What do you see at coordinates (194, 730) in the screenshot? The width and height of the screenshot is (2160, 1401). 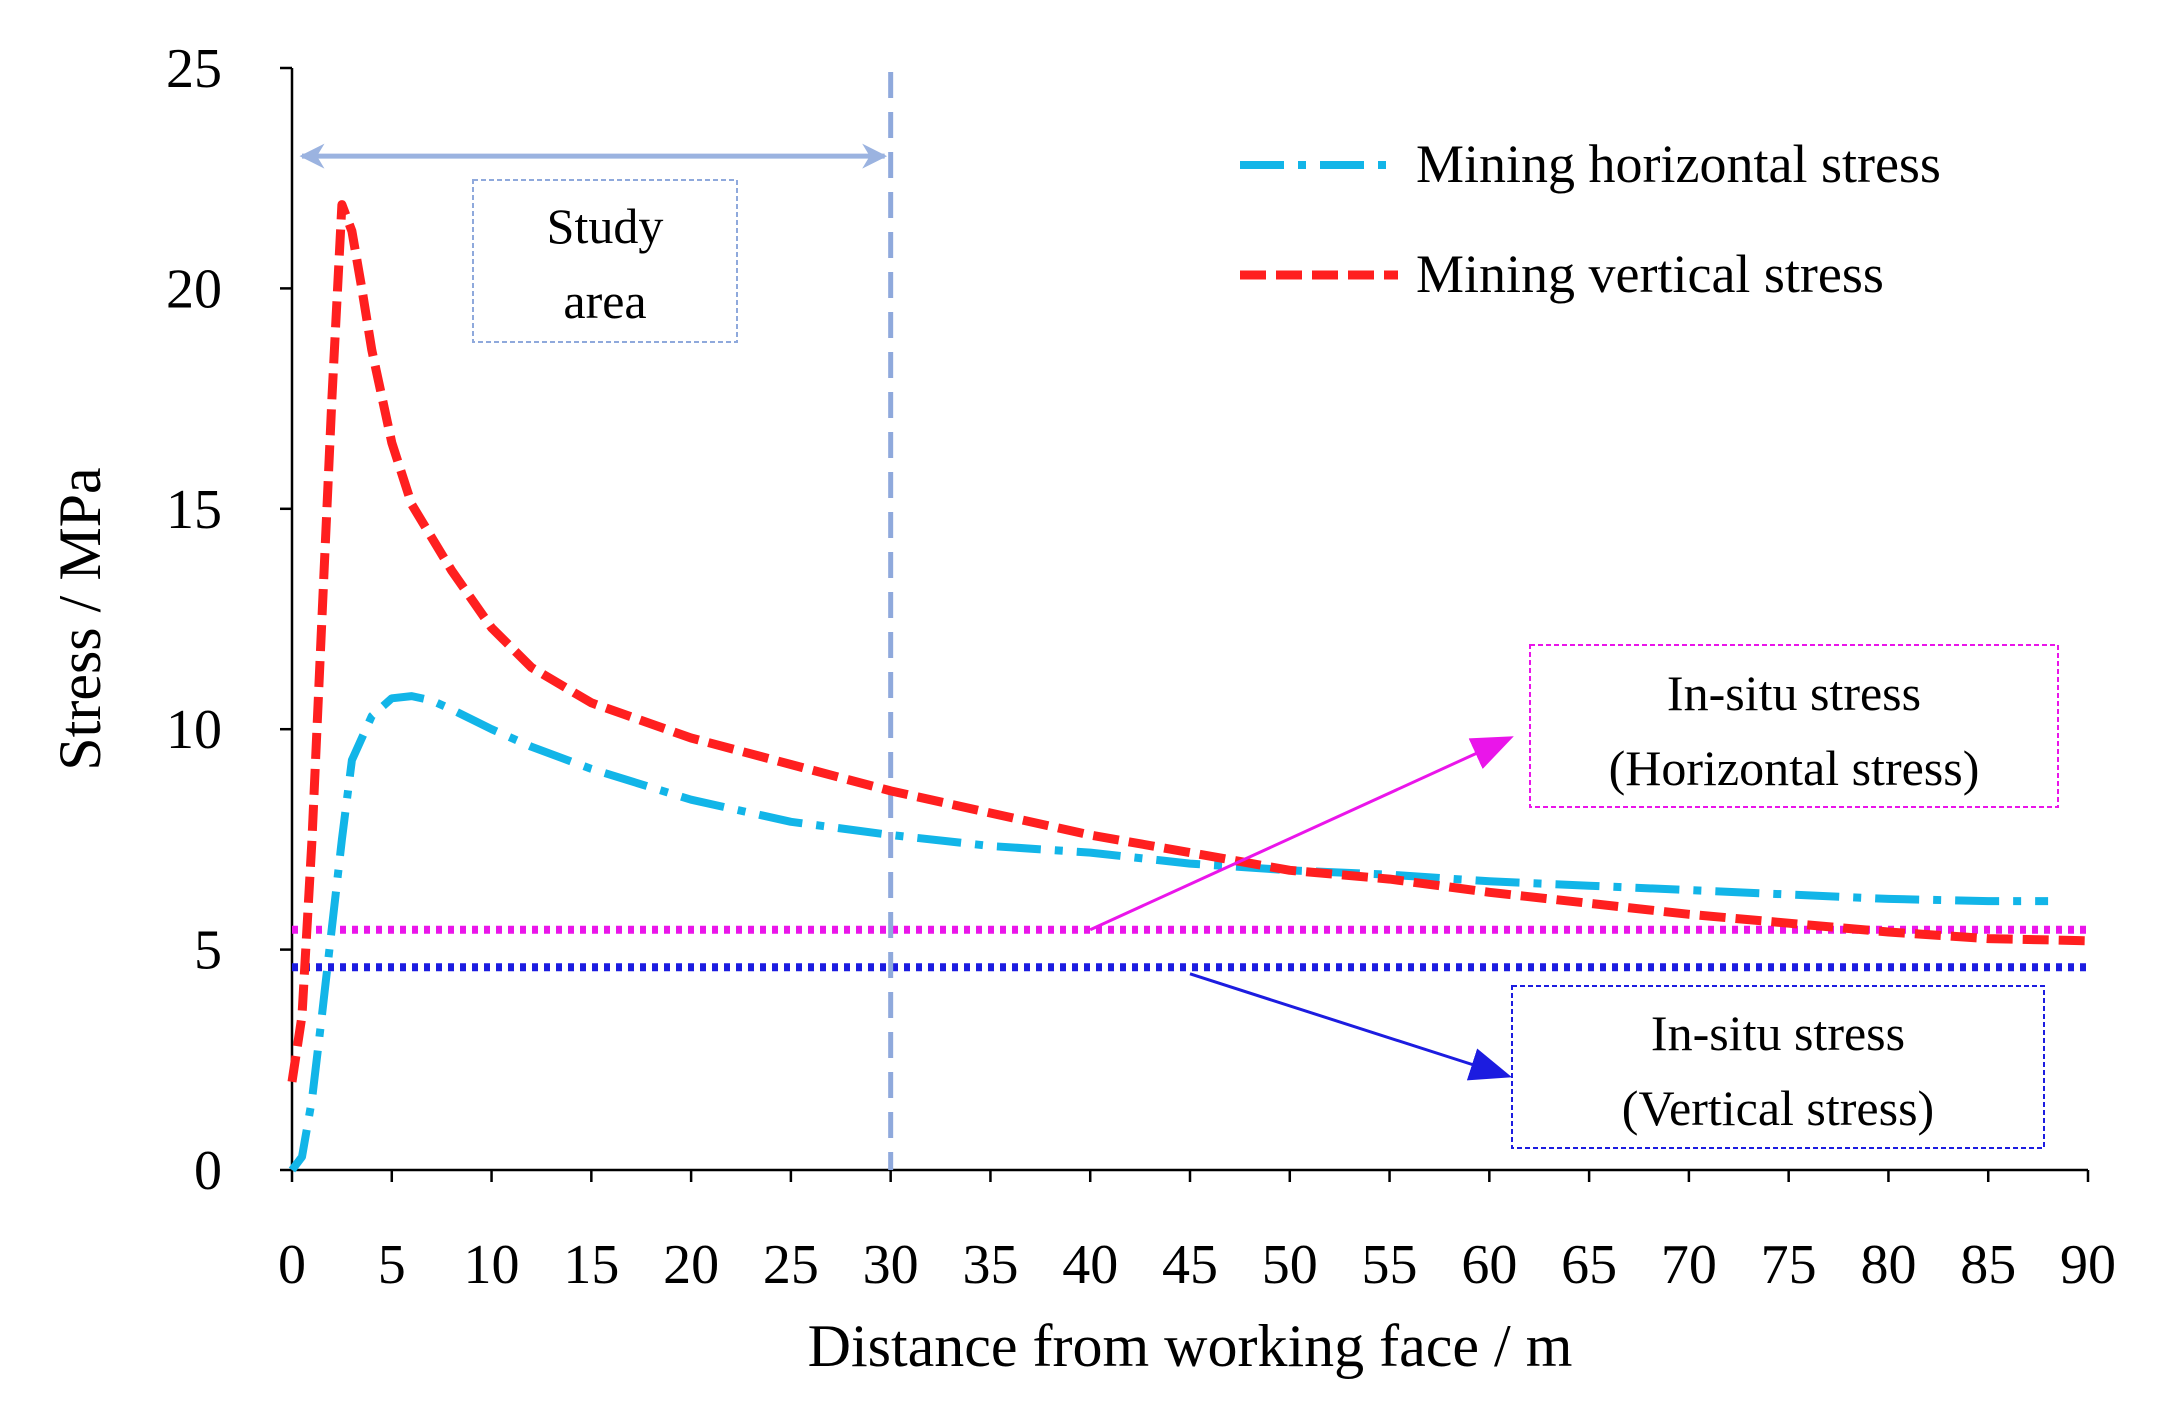 I see `y-tick-label: 10` at bounding box center [194, 730].